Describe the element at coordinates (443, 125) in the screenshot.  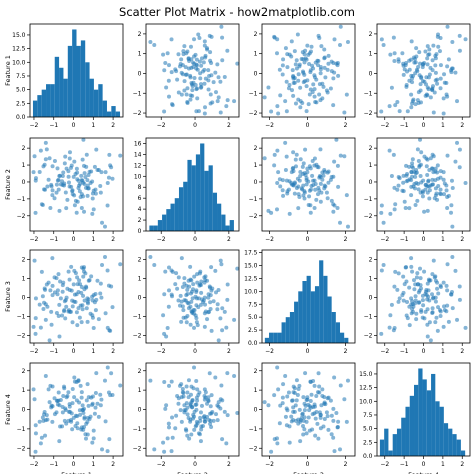
I see `x-tick-label: 1` at that location.